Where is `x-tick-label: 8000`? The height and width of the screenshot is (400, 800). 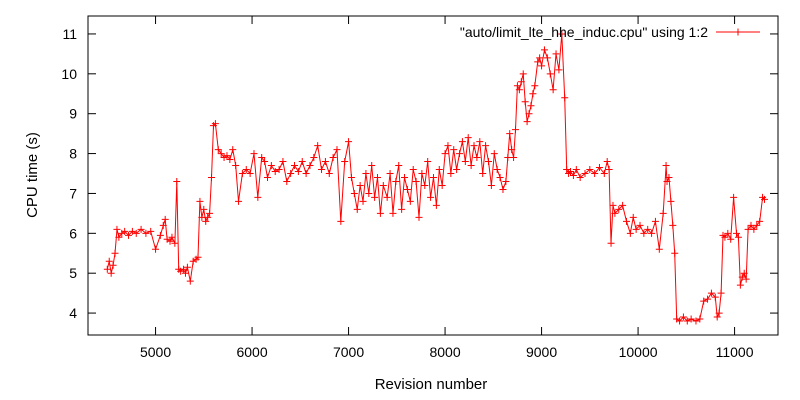 x-tick-label: 8000 is located at coordinates (444, 352).